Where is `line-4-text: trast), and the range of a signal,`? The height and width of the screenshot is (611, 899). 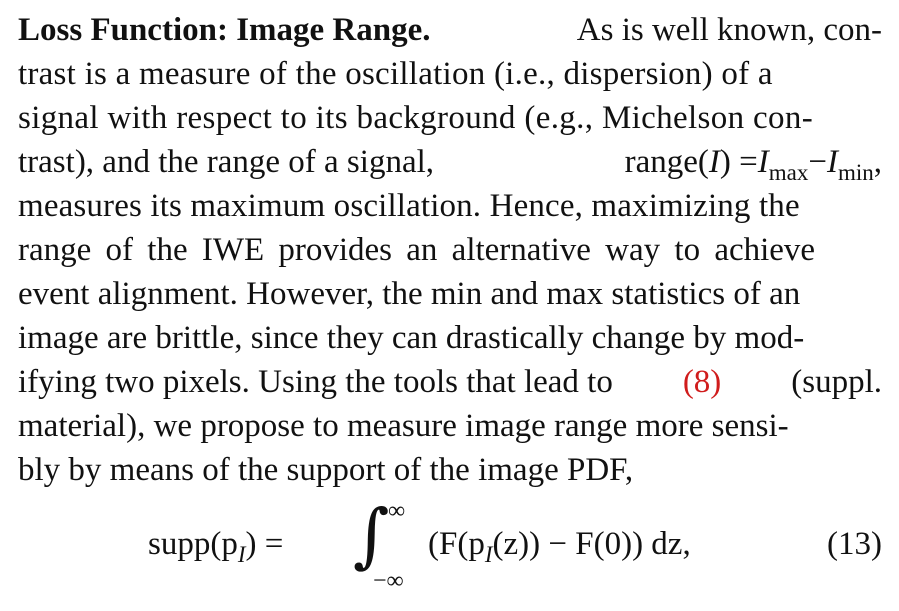 line-4-text: trast), and the range of a signal, is located at coordinates (226, 162).